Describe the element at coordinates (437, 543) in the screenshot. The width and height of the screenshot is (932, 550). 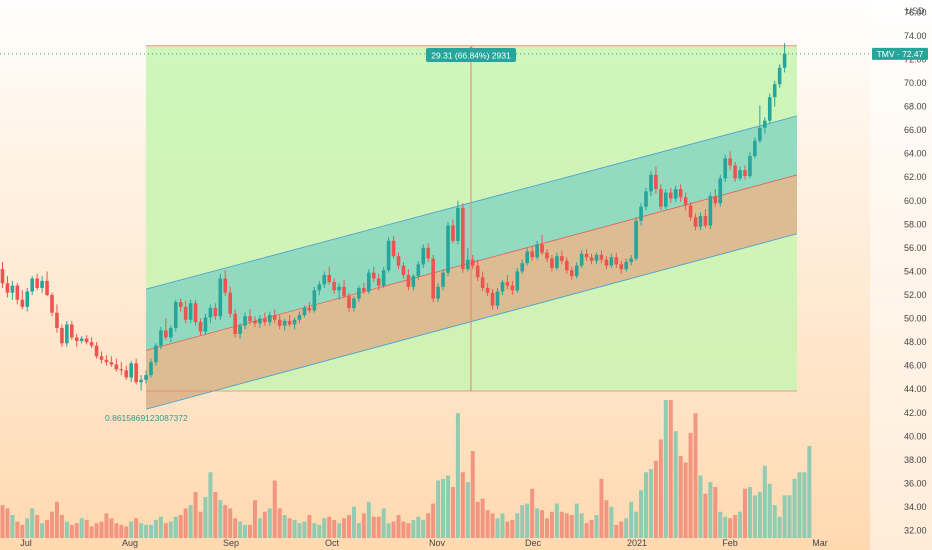
I see `time-tick-label: Nov` at that location.